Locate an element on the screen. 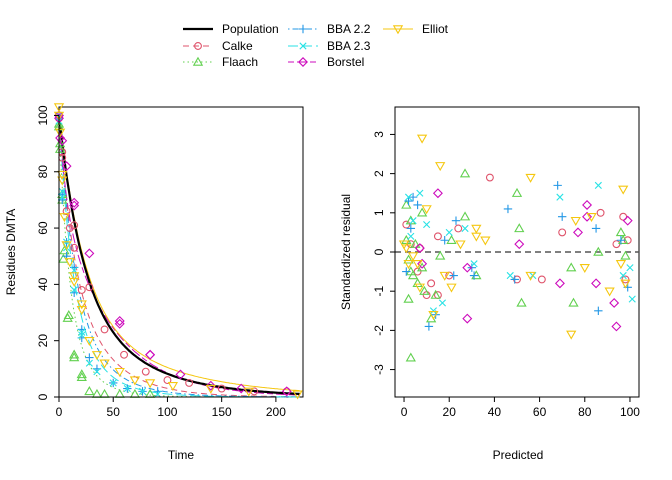 This screenshot has width=672, height=480. legend-label: Borstel is located at coordinates (345, 62).